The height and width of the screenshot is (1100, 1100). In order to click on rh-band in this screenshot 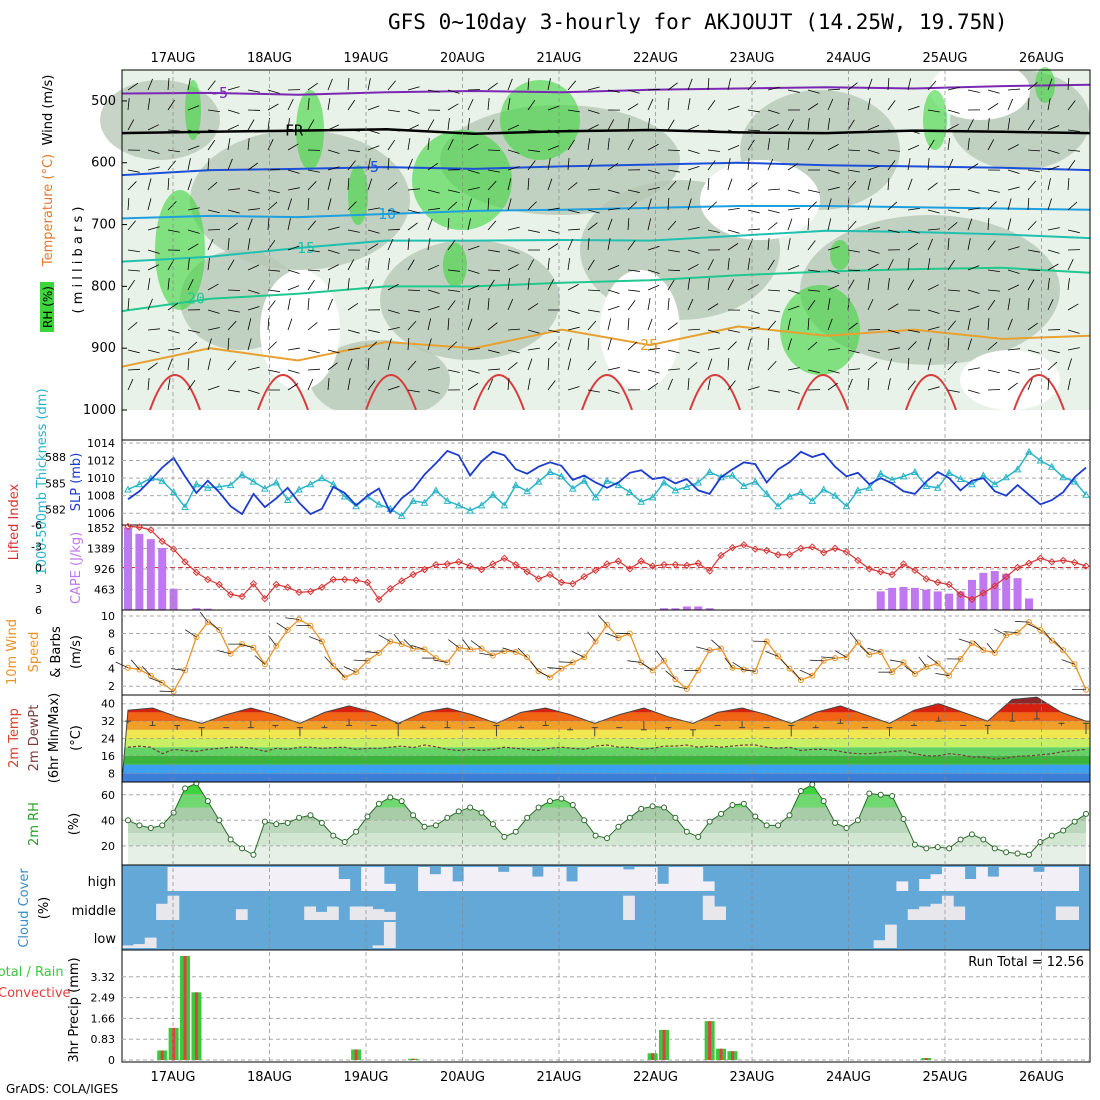, I will do `click(607, 855)`.